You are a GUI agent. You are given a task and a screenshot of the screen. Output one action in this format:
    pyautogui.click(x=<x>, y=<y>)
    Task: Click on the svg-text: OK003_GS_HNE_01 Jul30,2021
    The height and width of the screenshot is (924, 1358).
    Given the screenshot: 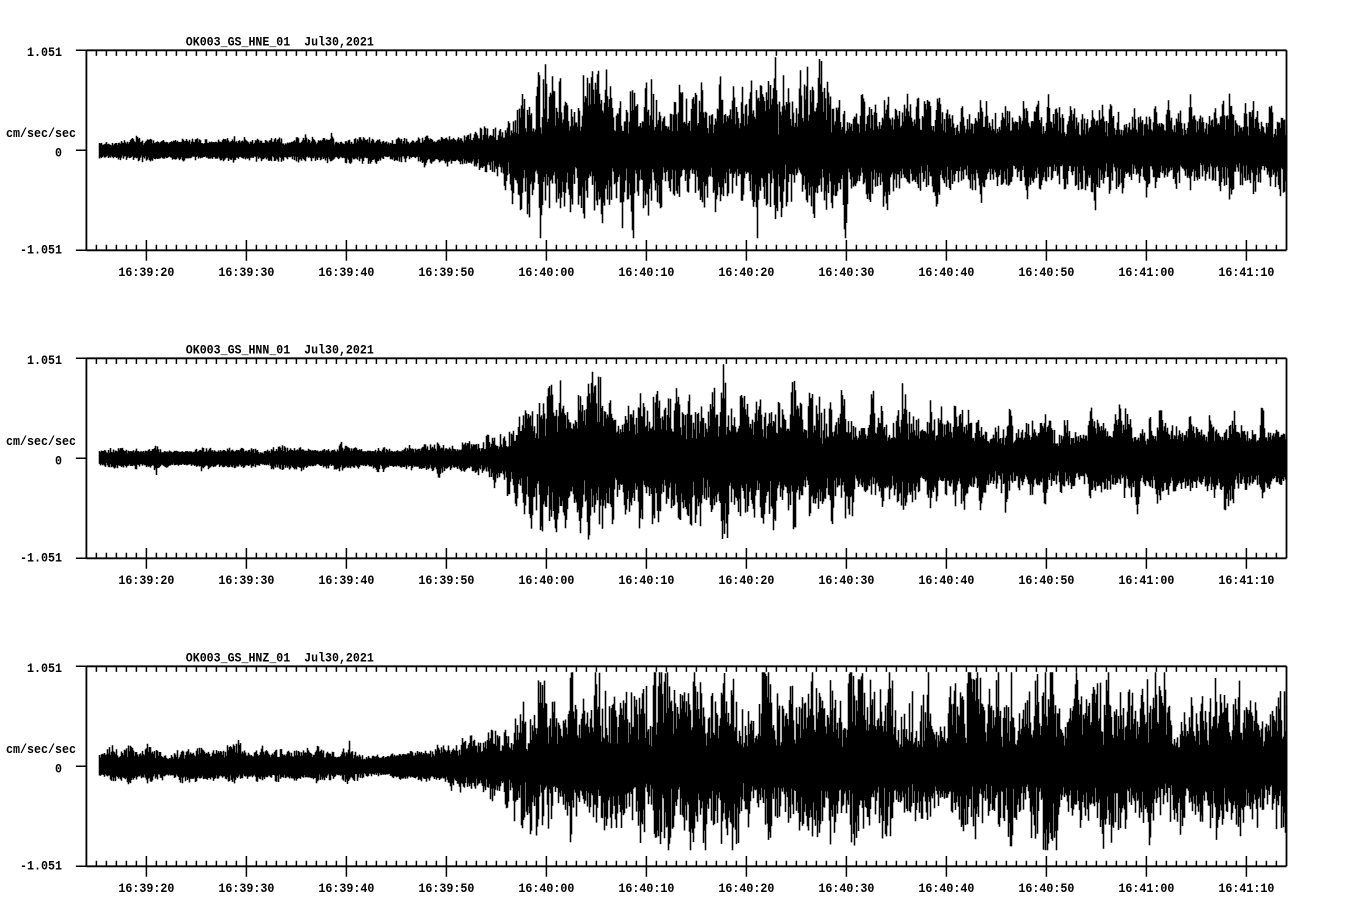 What is the action you would take?
    pyautogui.click(x=280, y=42)
    